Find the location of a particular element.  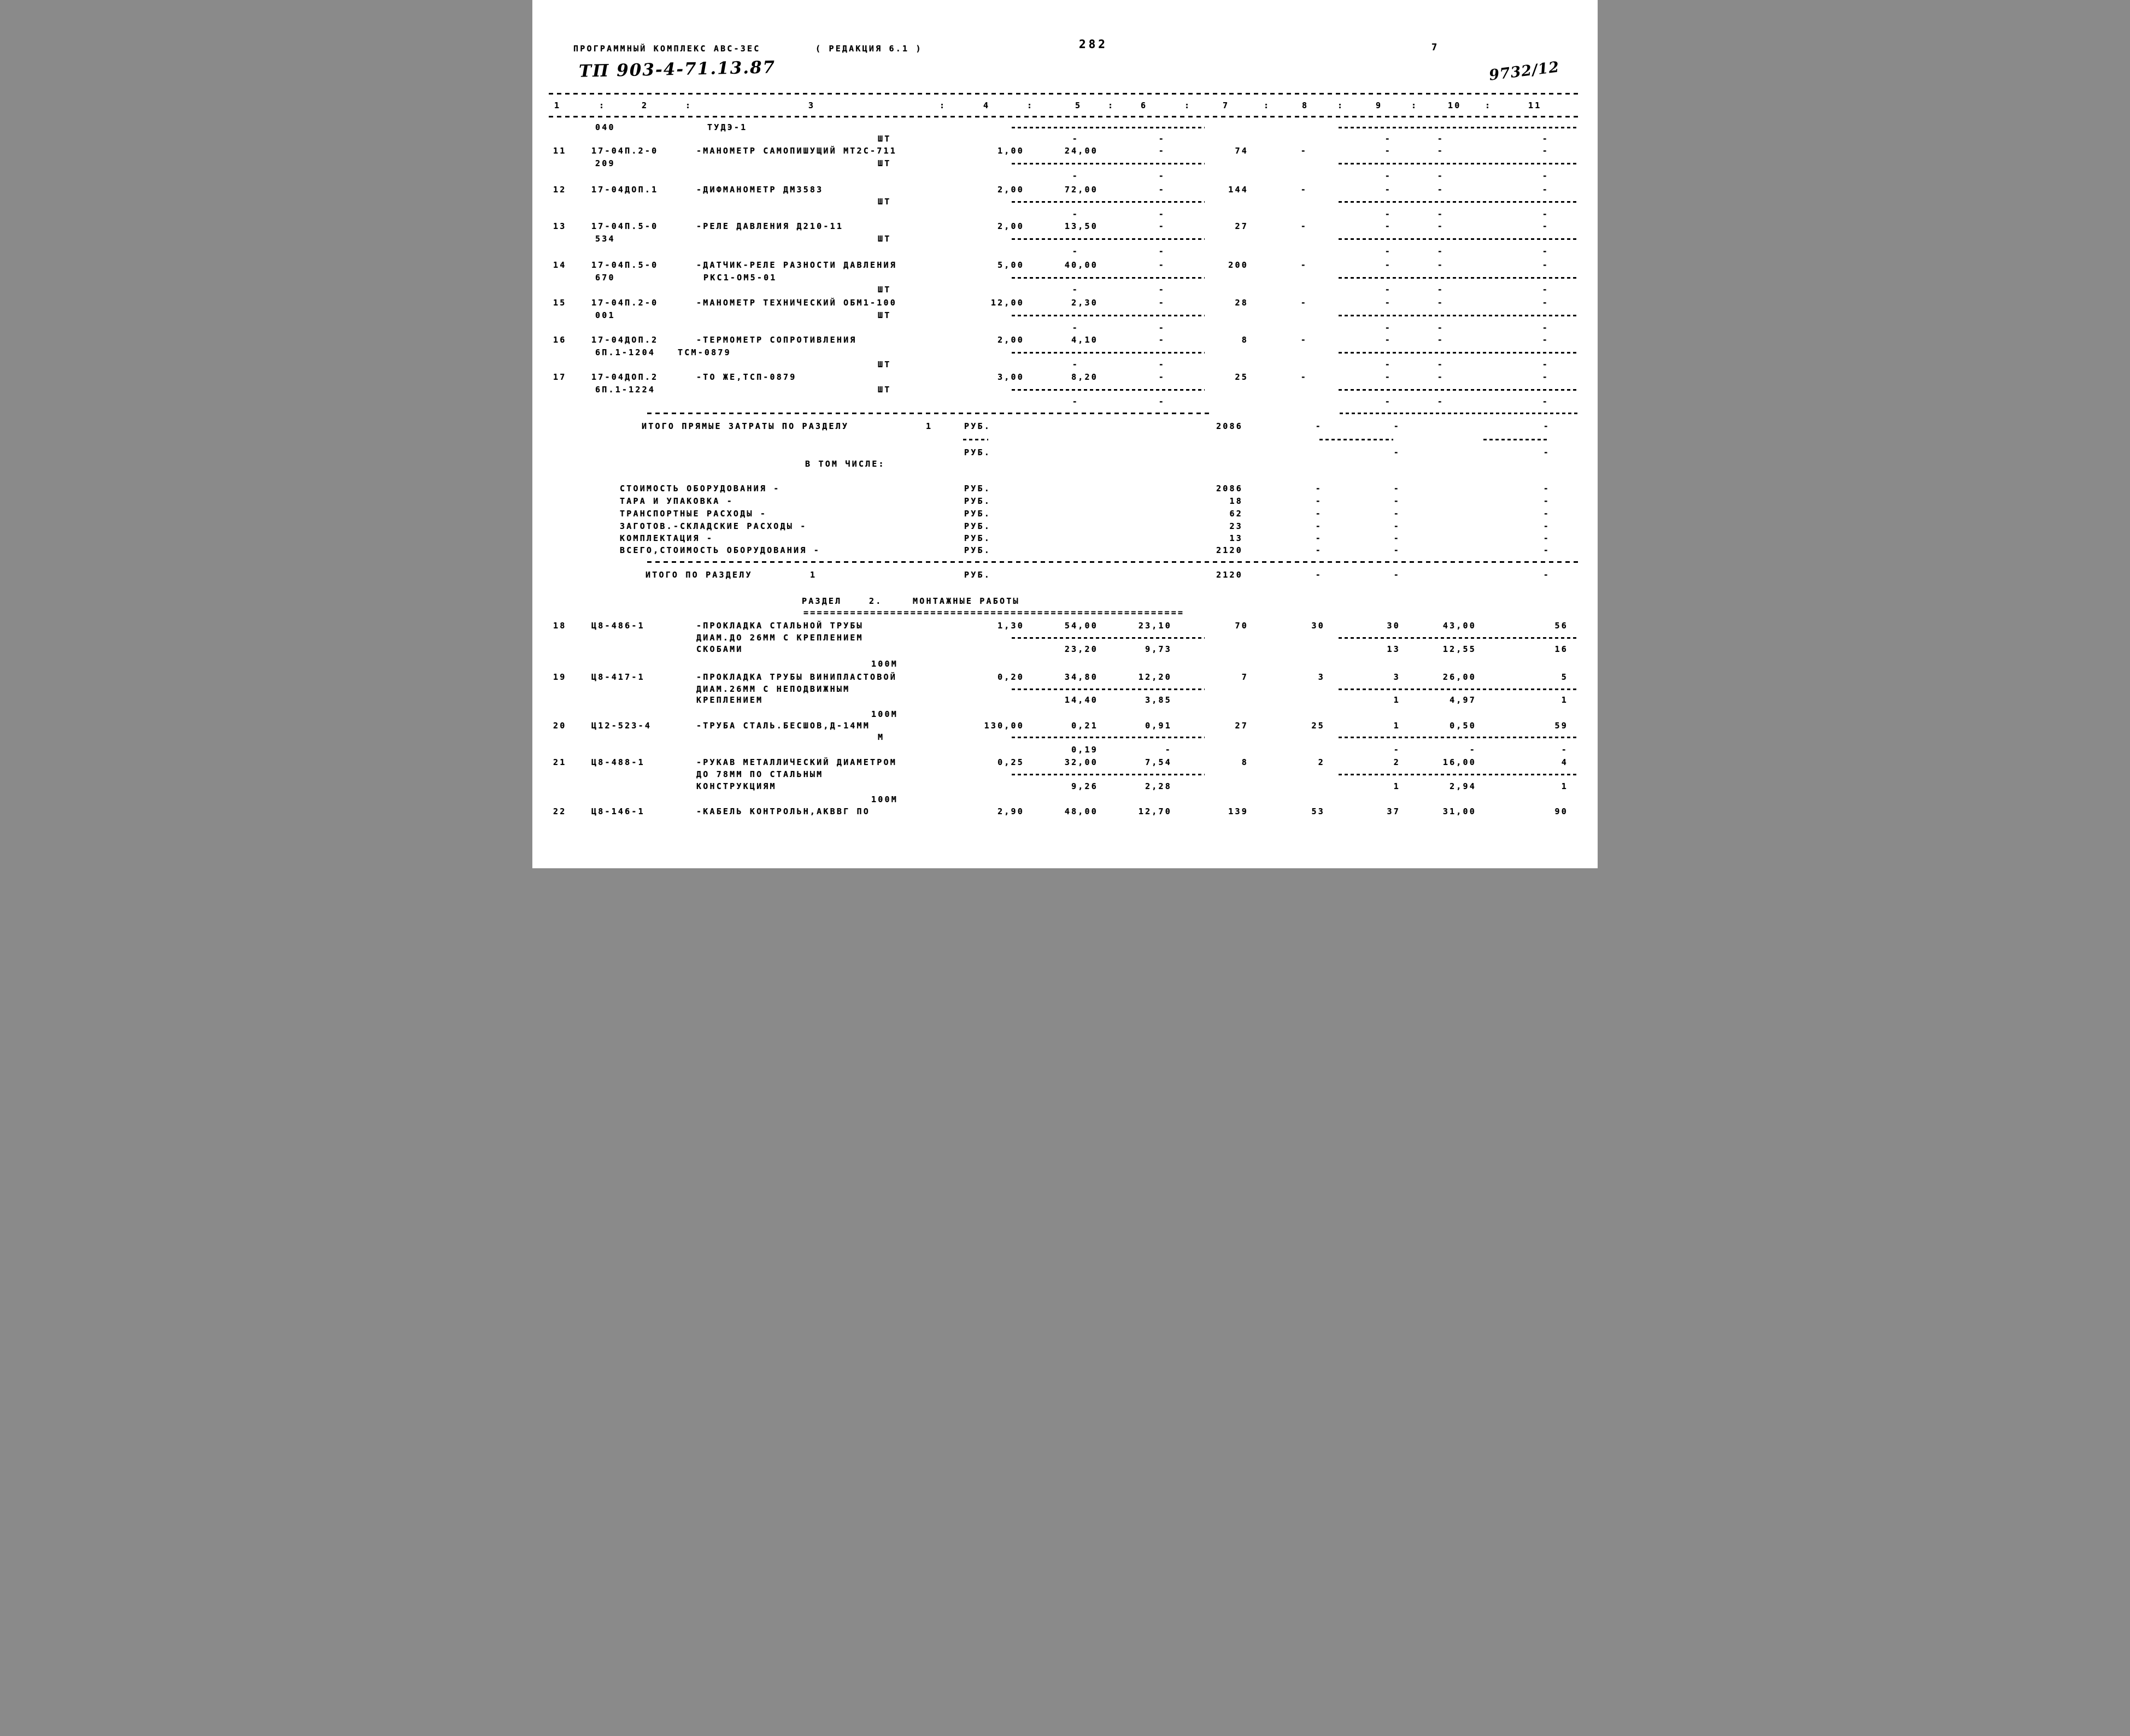

item-code: Ц12-523-4 is located at coordinates (621, 726).